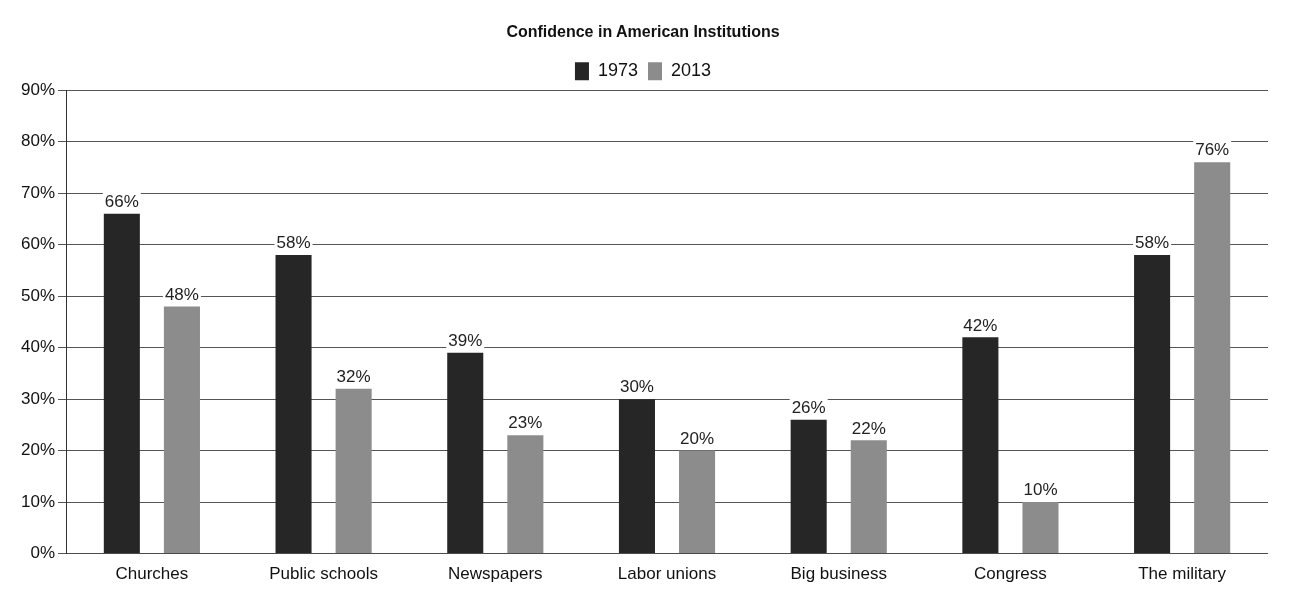 This screenshot has width=1301, height=603. I want to click on y-tick-label: 70%, so click(38, 192).